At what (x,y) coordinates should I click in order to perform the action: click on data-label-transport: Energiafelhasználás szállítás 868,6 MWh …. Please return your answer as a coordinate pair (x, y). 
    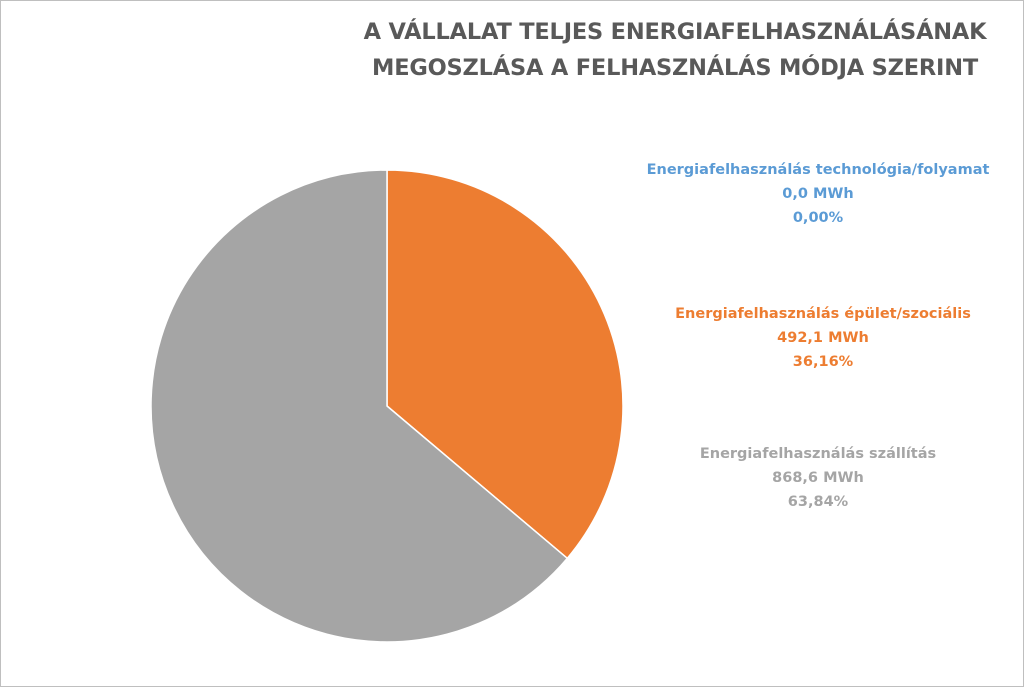
    Looking at the image, I should click on (818, 478).